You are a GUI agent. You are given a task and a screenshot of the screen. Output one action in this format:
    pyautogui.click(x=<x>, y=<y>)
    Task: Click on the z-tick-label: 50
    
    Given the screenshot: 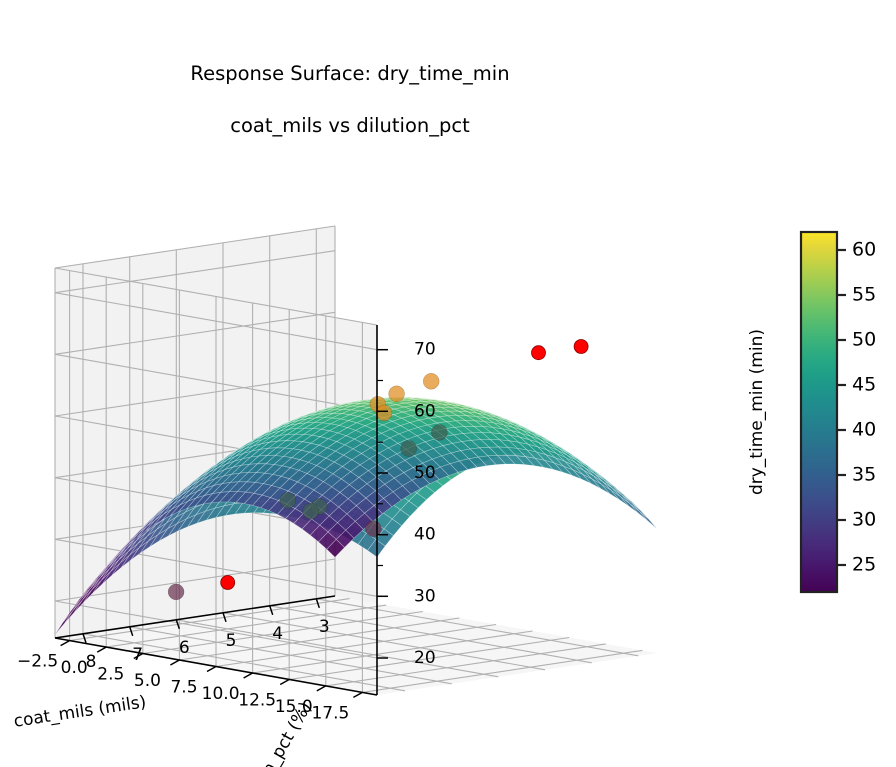 What is the action you would take?
    pyautogui.click(x=425, y=473)
    